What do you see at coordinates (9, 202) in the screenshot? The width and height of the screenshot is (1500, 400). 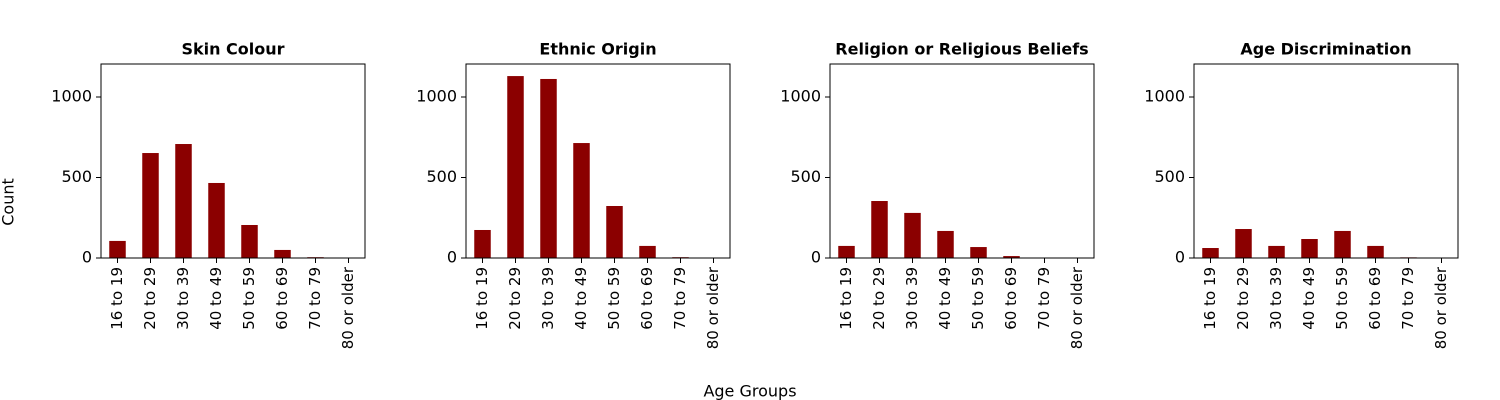 I see `y-axis-label: Count` at bounding box center [9, 202].